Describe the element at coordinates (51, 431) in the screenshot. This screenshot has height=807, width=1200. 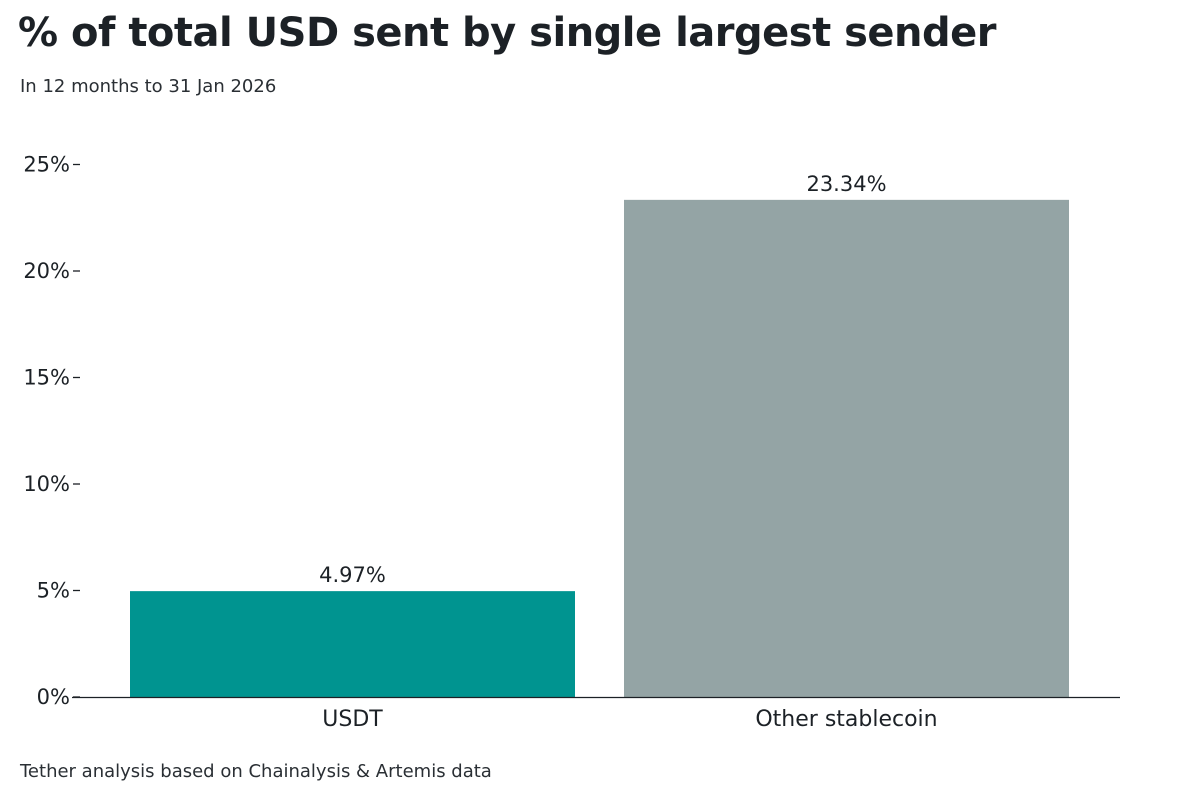
I see `y-axis: 0% 5% 10% 15% 20% 25%` at that location.